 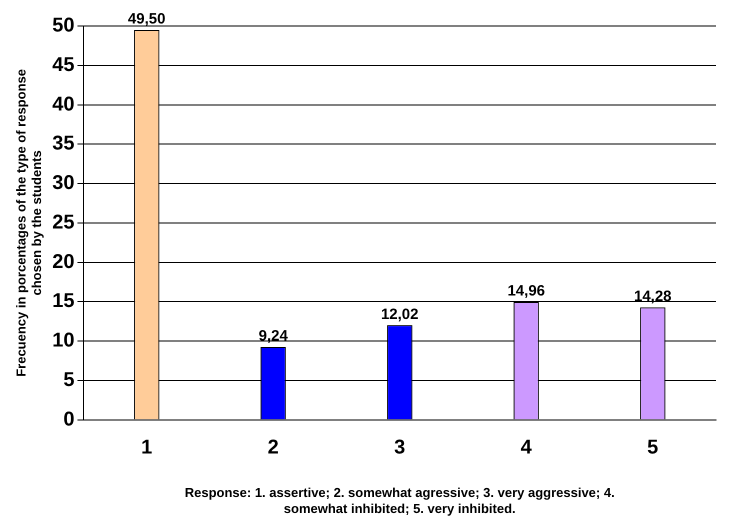 What do you see at coordinates (526, 291) in the screenshot?
I see `data-label: 14,96` at bounding box center [526, 291].